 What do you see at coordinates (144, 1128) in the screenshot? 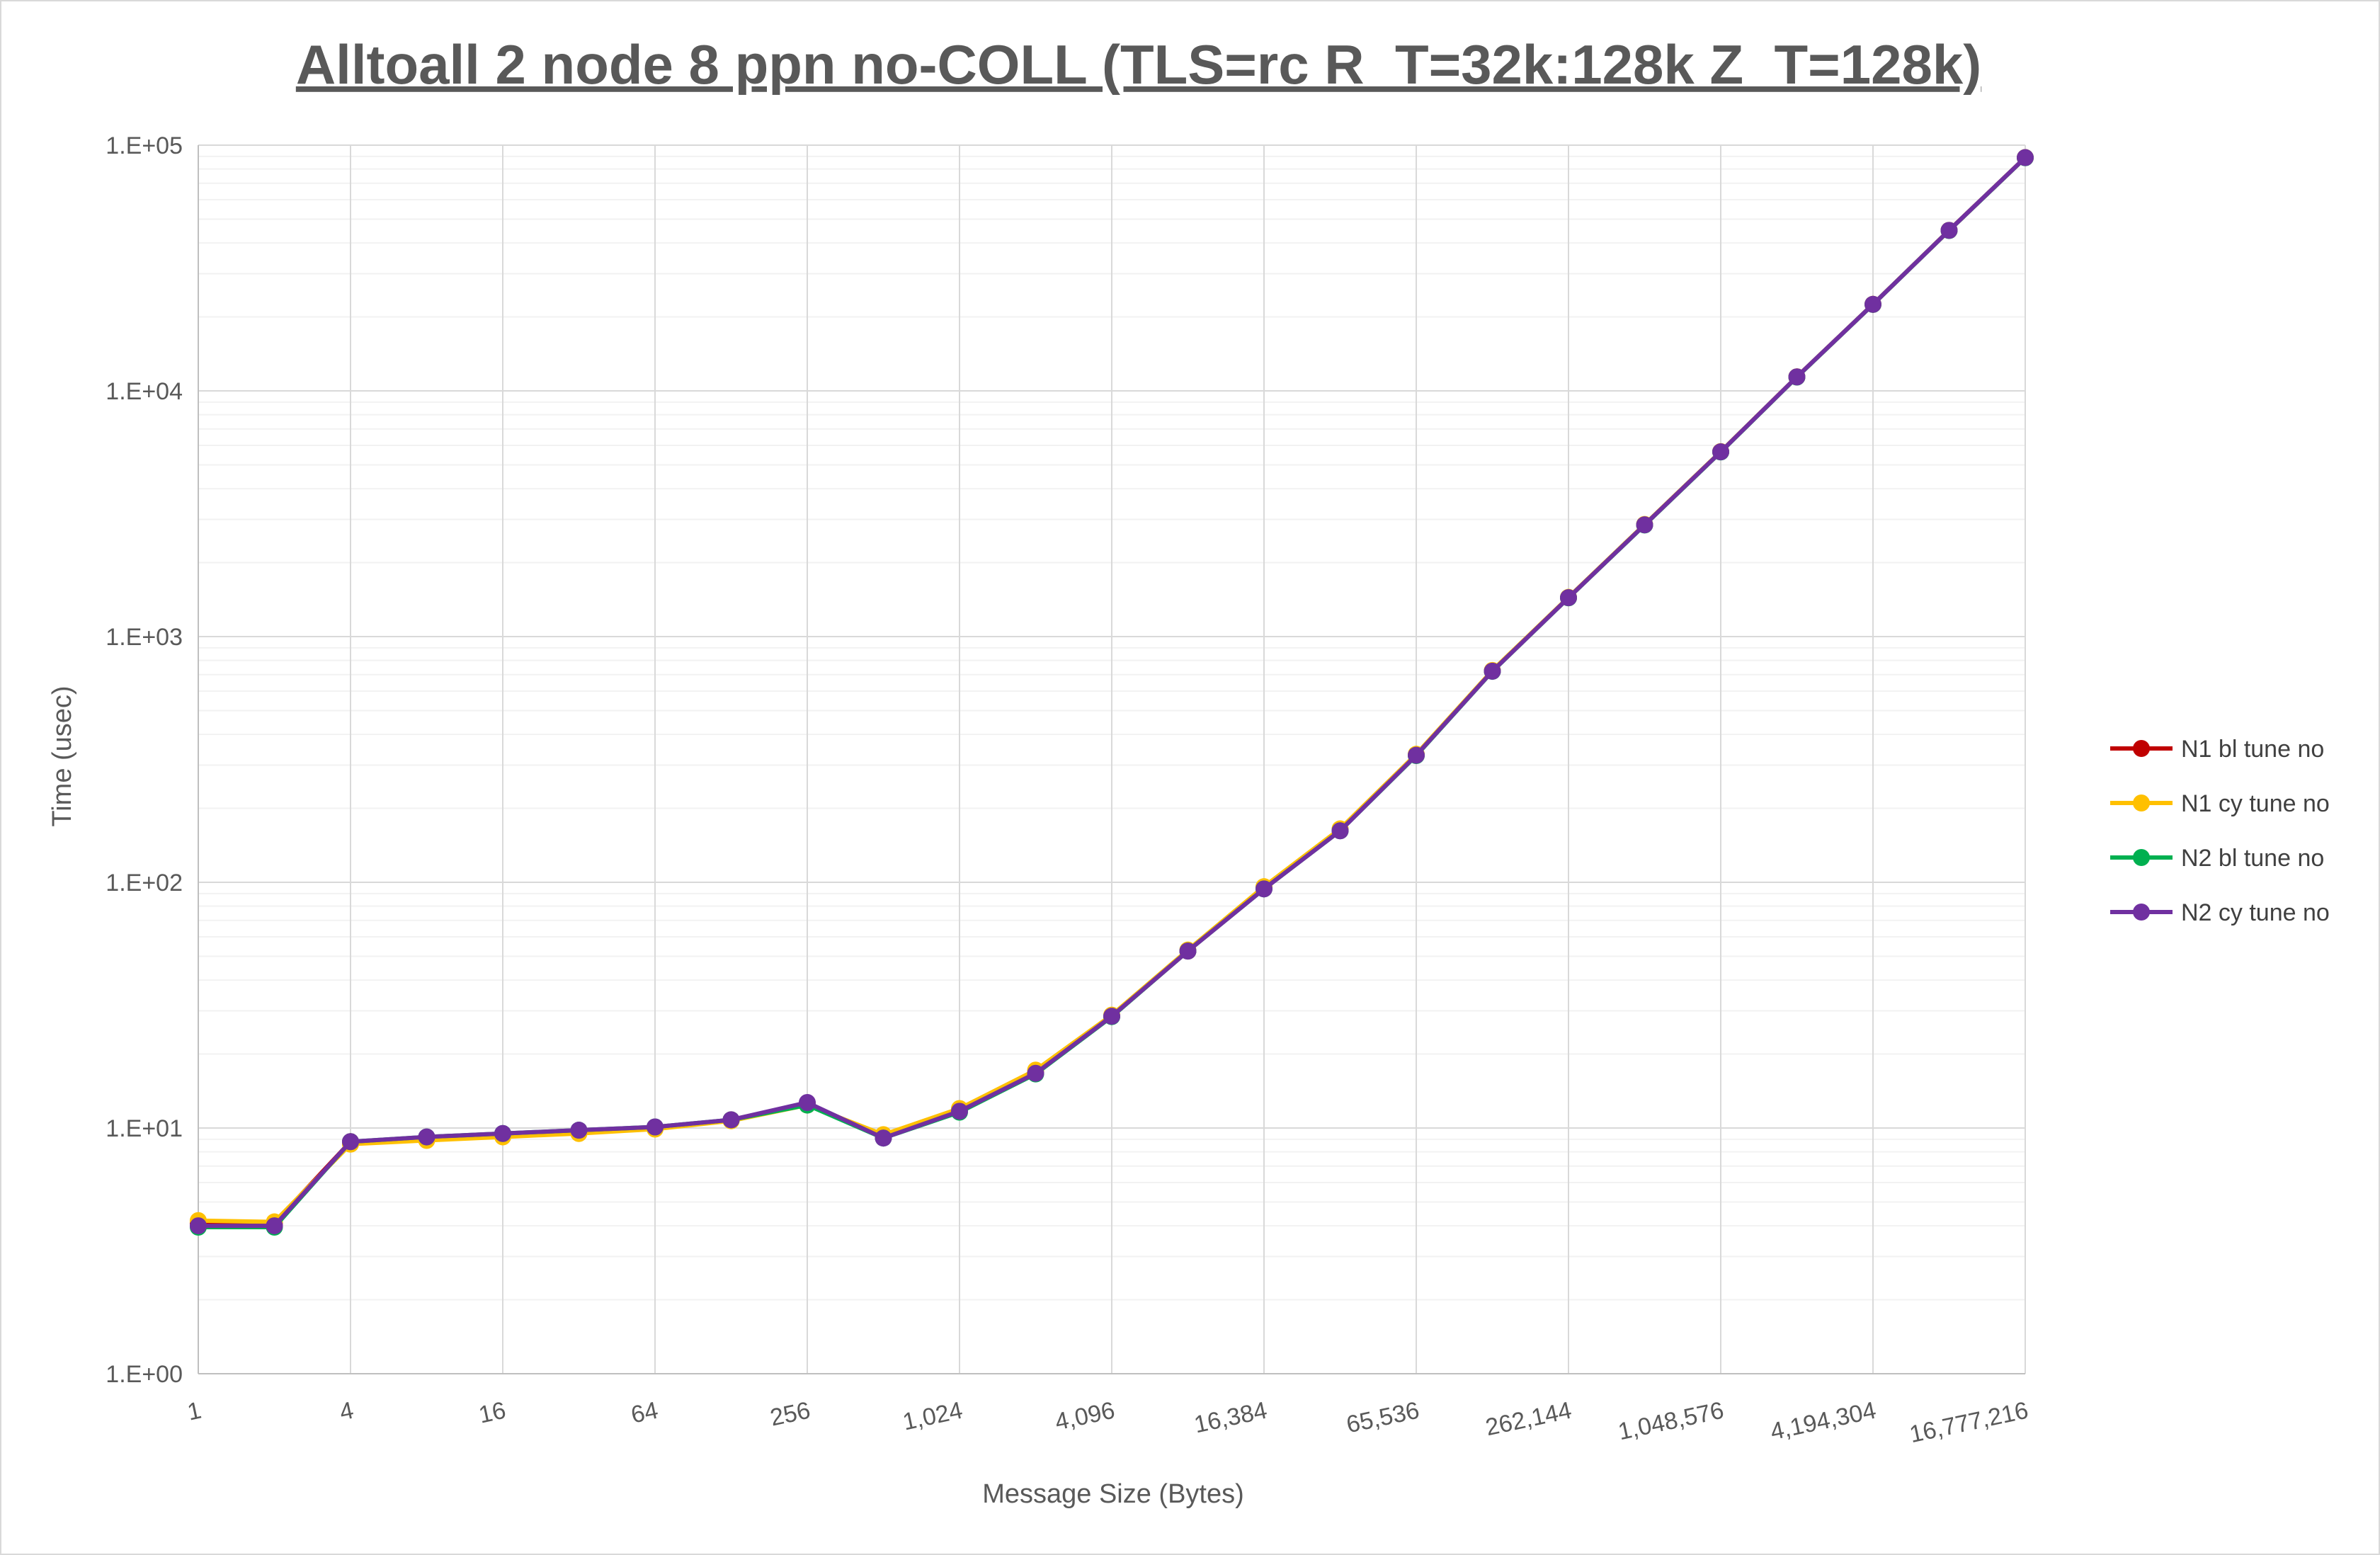
I see `y-tick-label: 1.E+01` at bounding box center [144, 1128].